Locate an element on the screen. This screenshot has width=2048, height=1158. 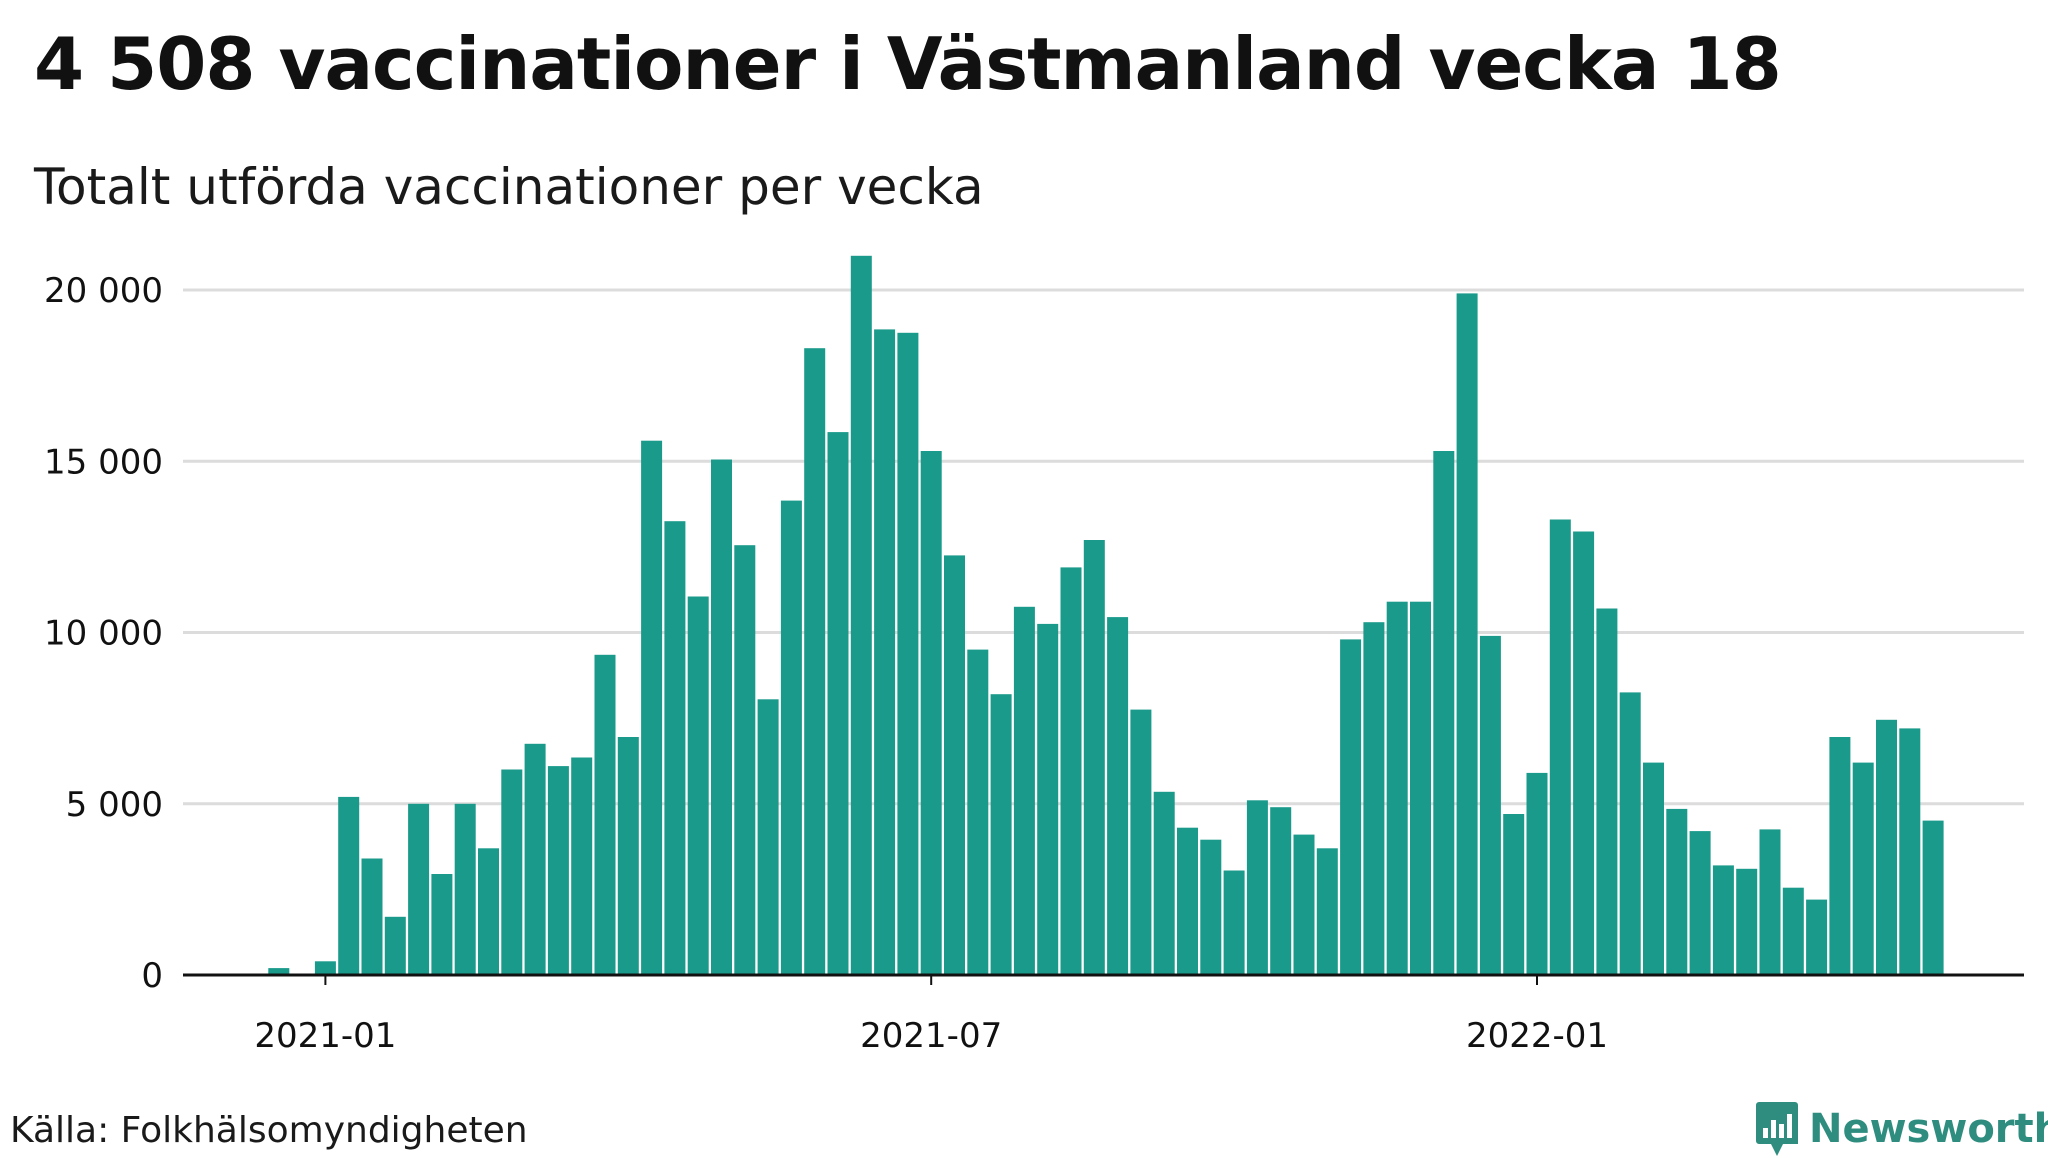
brand-name: Newsworthy is located at coordinates (1928, 1129).